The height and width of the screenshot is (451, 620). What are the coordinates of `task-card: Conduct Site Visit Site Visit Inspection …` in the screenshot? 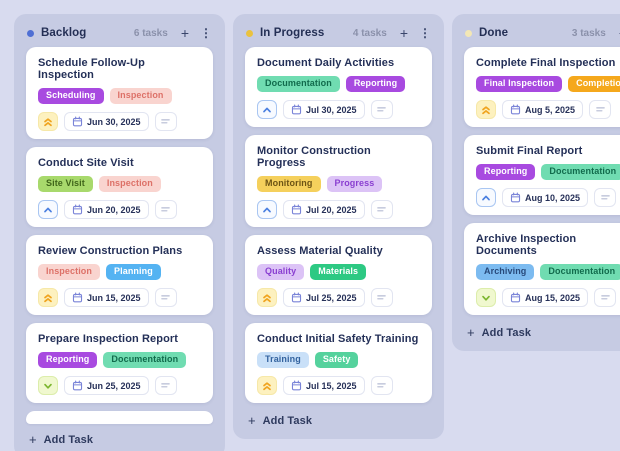 It's located at (119, 187).